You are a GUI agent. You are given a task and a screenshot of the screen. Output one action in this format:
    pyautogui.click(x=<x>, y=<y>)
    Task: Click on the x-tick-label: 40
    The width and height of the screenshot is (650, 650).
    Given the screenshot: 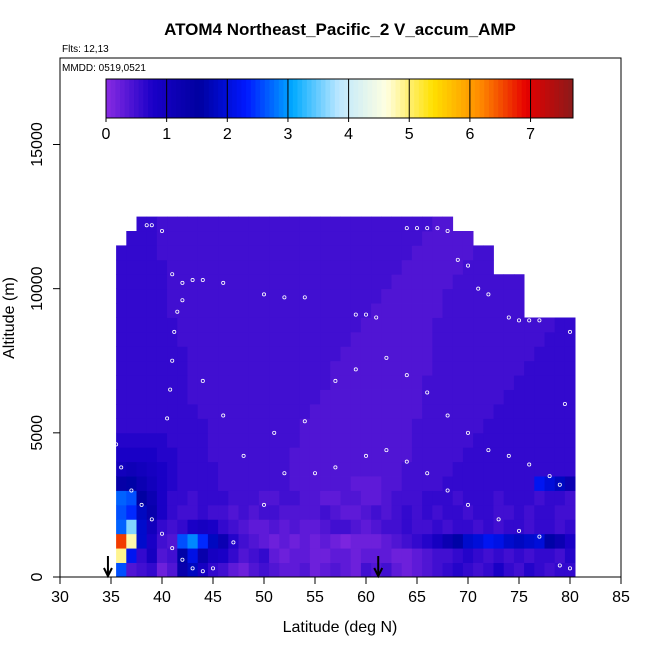 What is the action you would take?
    pyautogui.click(x=162, y=597)
    